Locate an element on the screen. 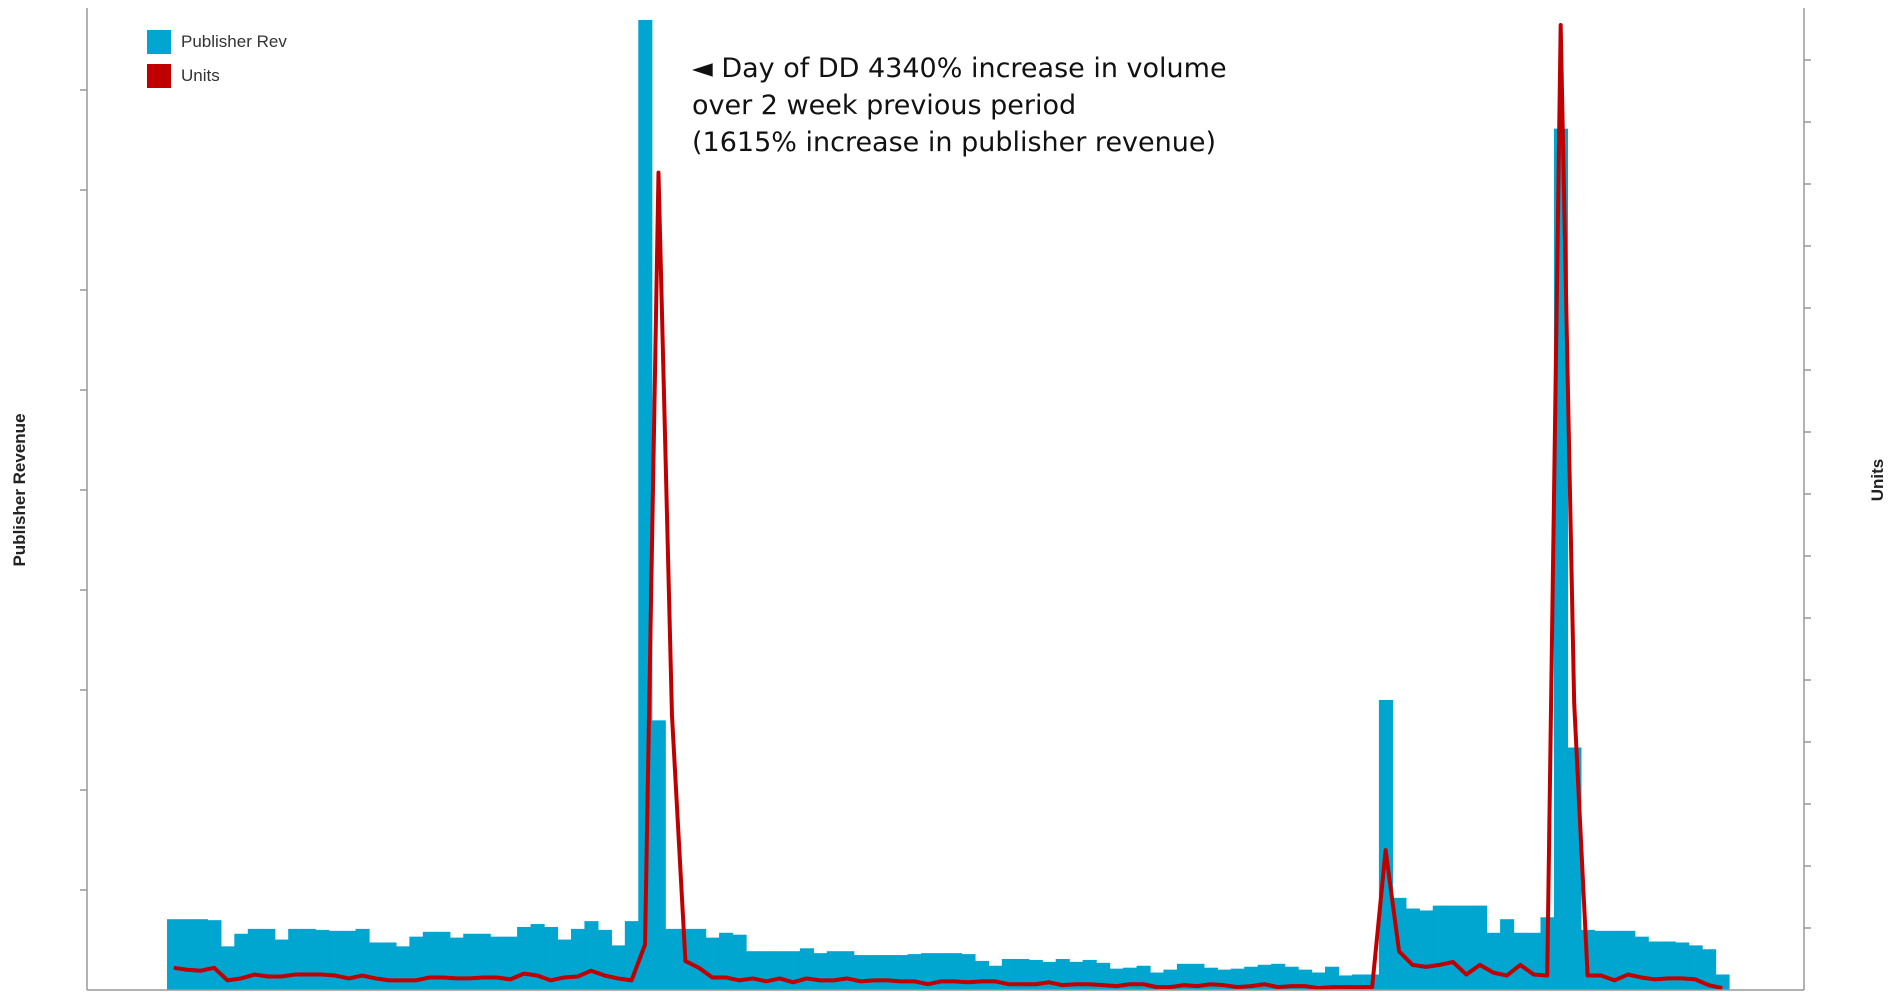  annotation-line-2: over 2 week previous period is located at coordinates (884, 105).